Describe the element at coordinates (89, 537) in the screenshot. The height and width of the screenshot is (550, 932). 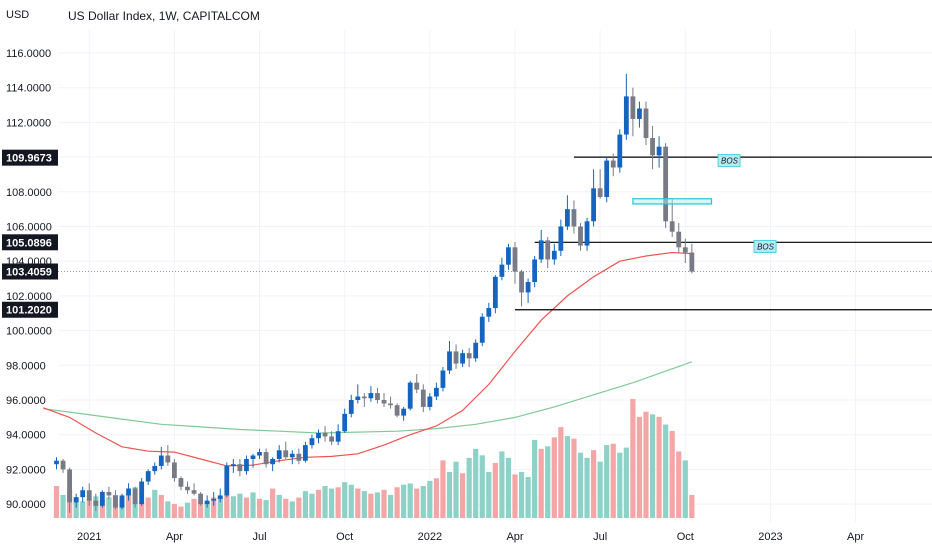
I see `x-tick-label: 2021` at that location.